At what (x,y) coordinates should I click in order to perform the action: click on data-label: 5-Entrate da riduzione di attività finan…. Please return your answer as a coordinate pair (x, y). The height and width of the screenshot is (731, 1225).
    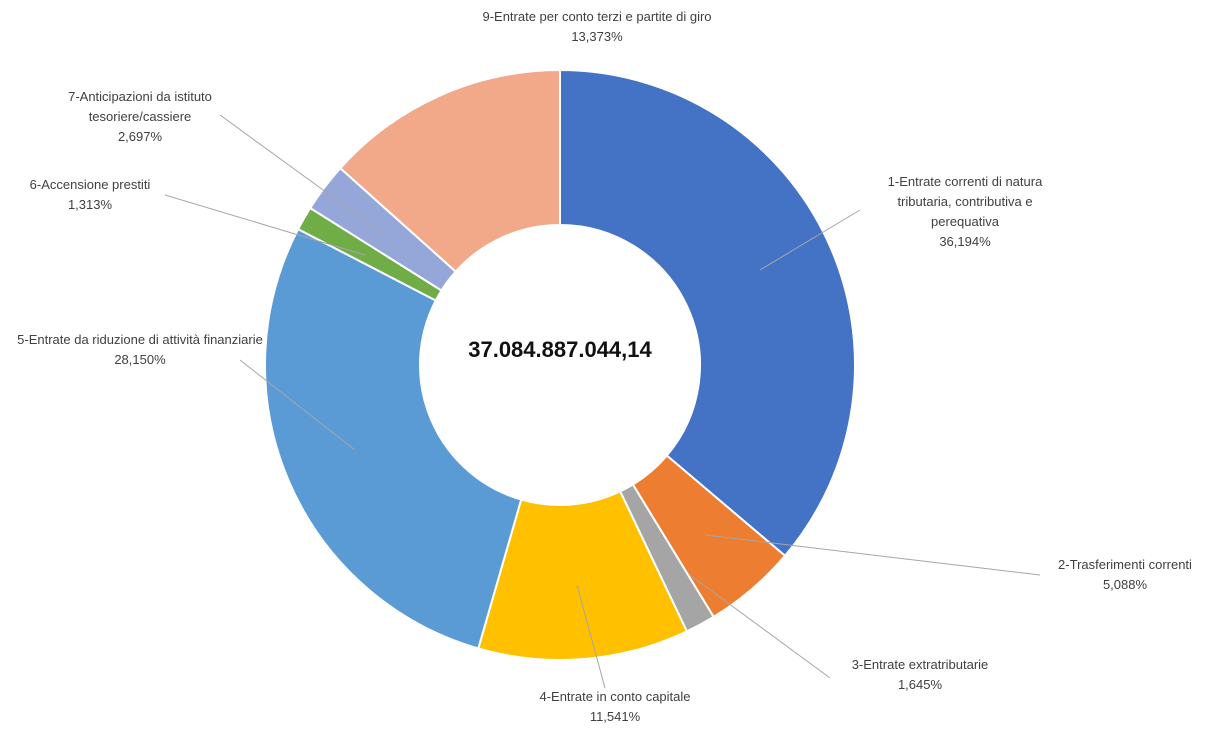
    Looking at the image, I should click on (140, 350).